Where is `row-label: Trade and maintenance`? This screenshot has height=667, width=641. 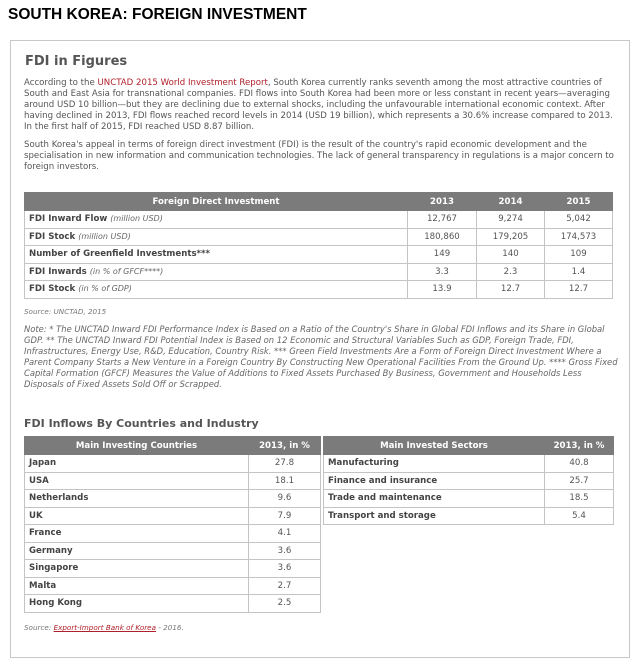
row-label: Trade and maintenance is located at coordinates (434, 498).